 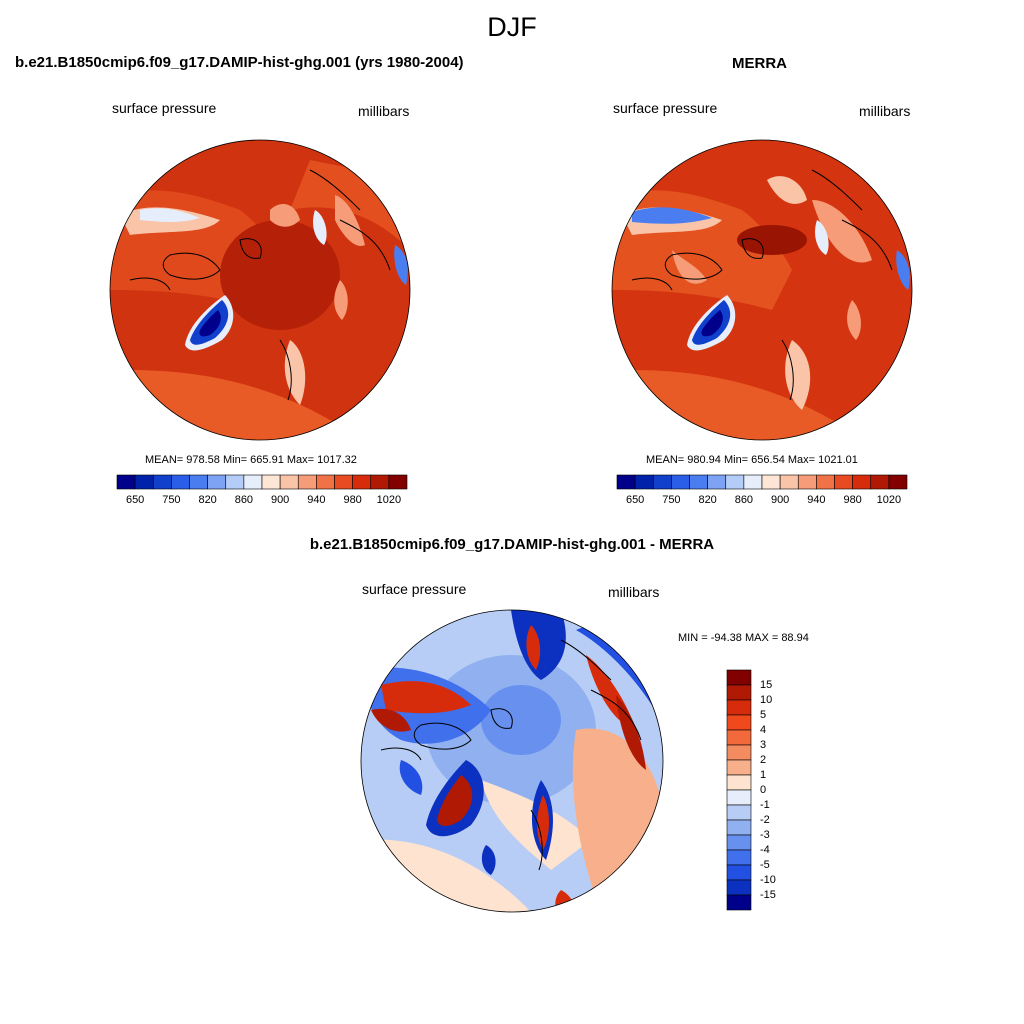 What do you see at coordinates (207, 500) in the screenshot?
I see `panel-1-colorbar-tick-label: 820` at bounding box center [207, 500].